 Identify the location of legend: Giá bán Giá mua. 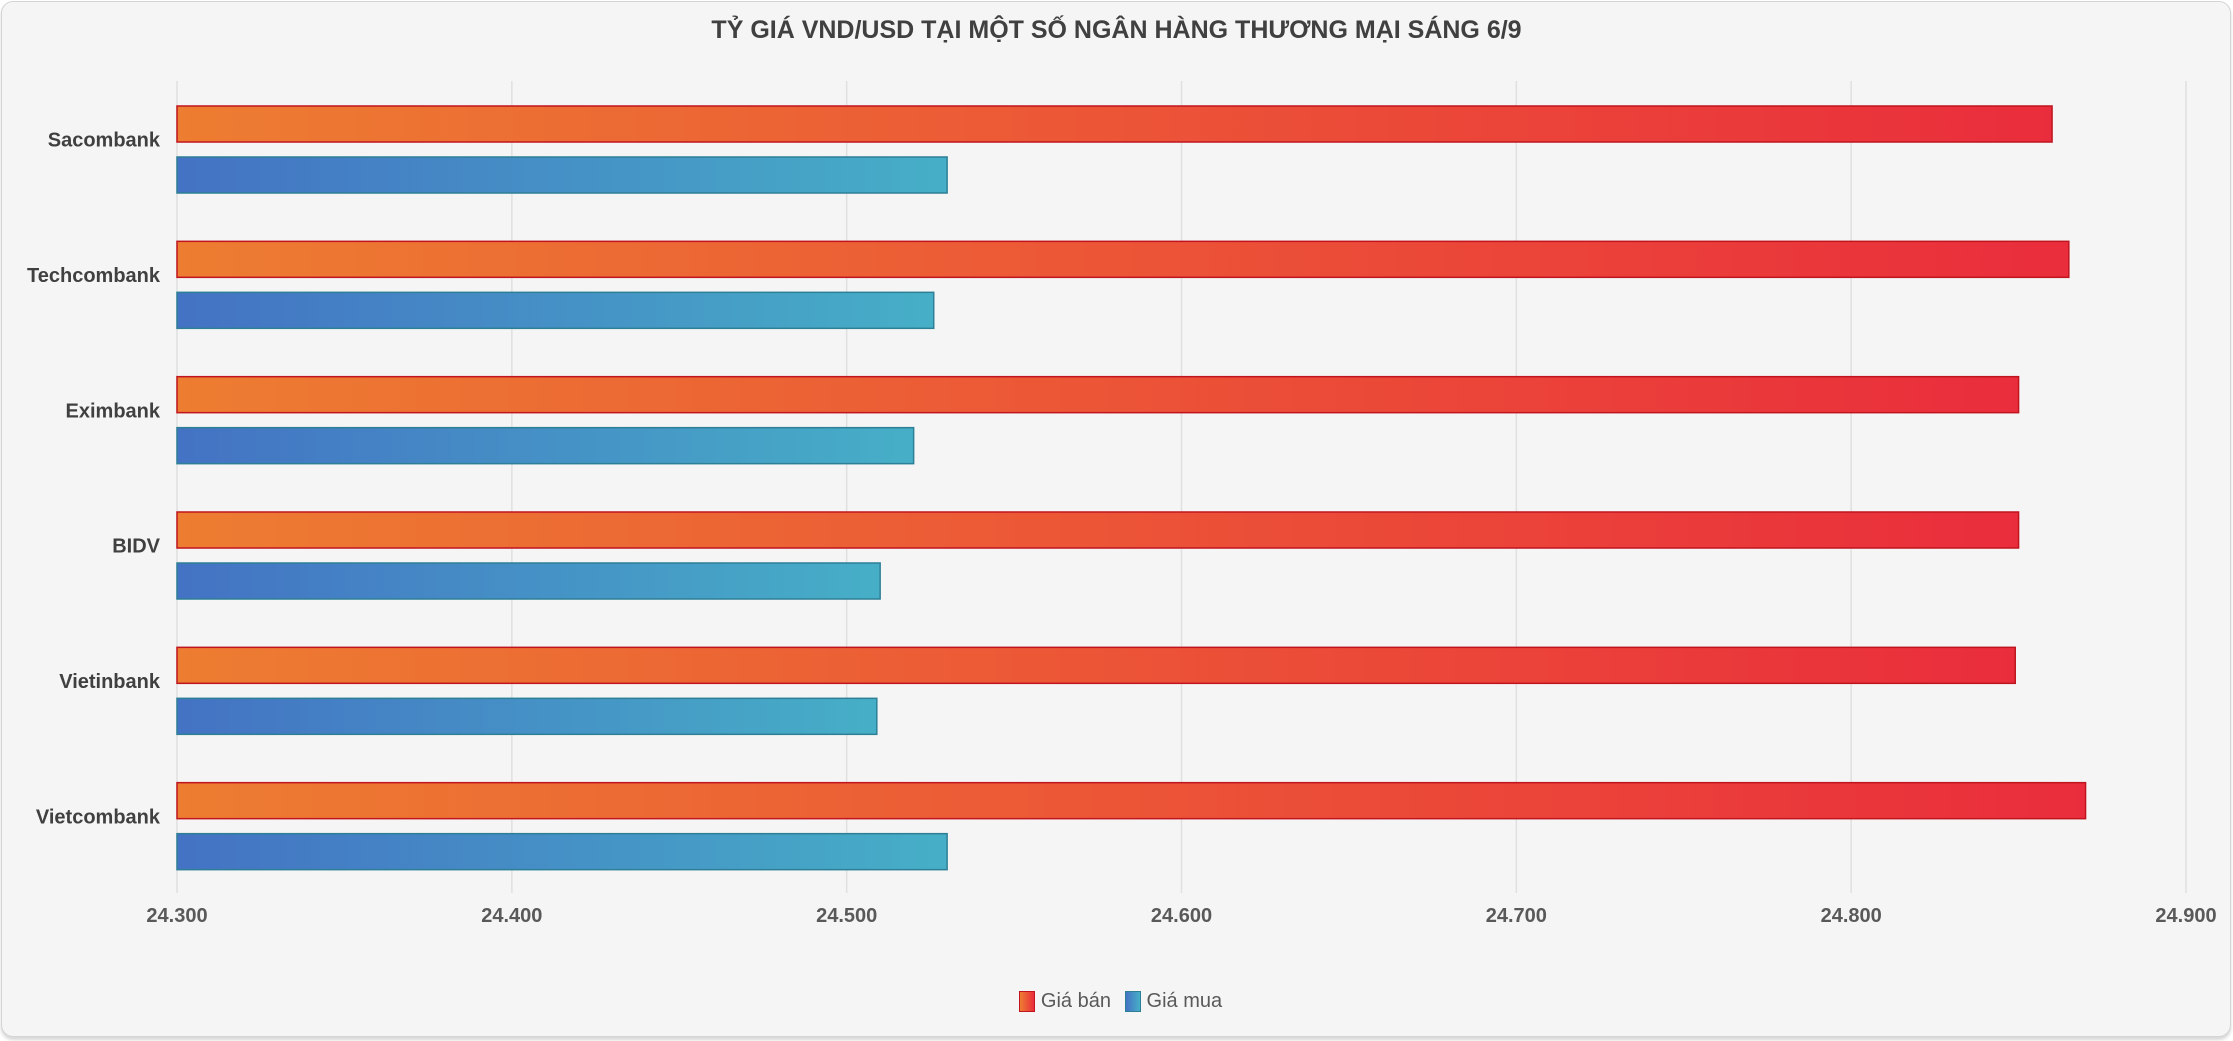
(1116, 1001).